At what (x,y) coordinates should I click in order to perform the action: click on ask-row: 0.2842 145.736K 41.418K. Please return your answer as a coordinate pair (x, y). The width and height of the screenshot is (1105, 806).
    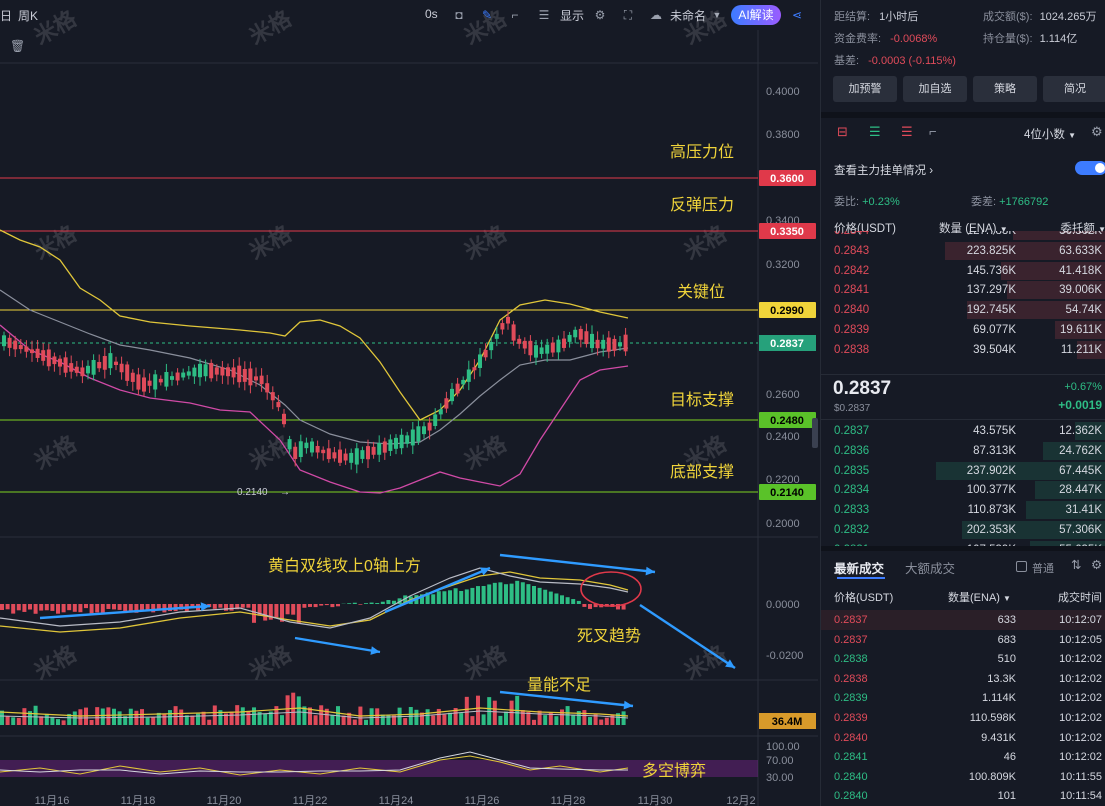
    Looking at the image, I should click on (963, 271).